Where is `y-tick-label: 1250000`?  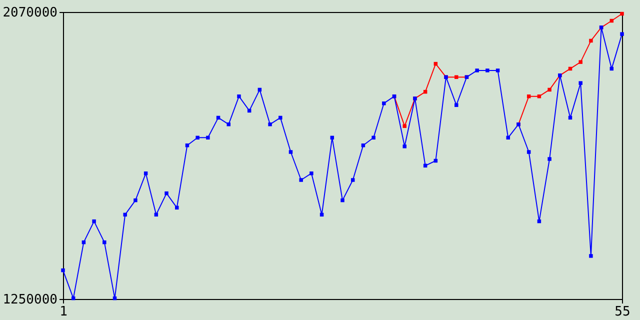
y-tick-label: 1250000 is located at coordinates (30, 300).